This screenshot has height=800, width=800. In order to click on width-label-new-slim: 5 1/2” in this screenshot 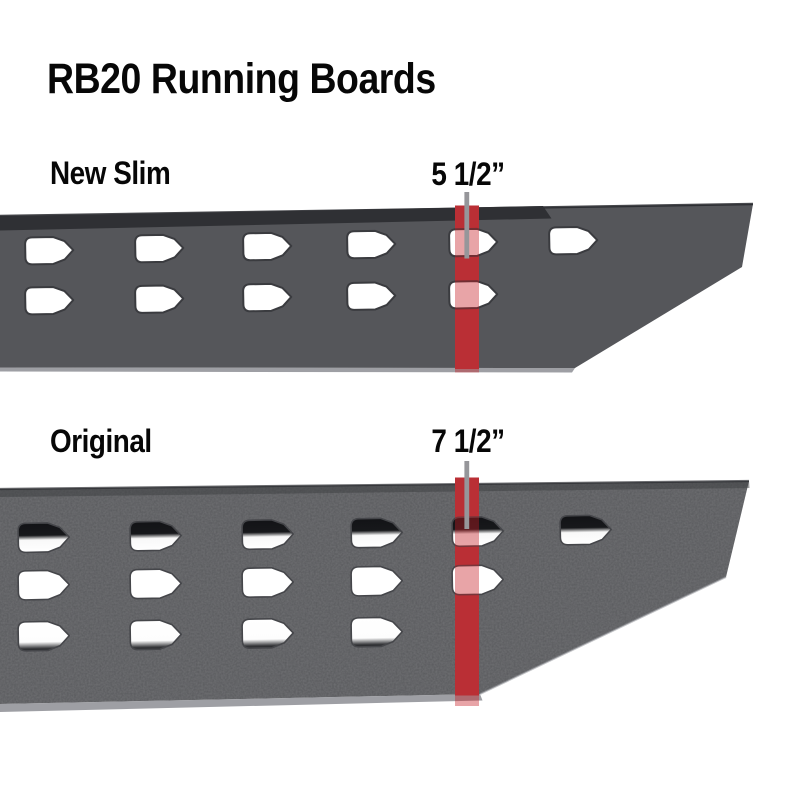, I will do `click(468, 174)`.